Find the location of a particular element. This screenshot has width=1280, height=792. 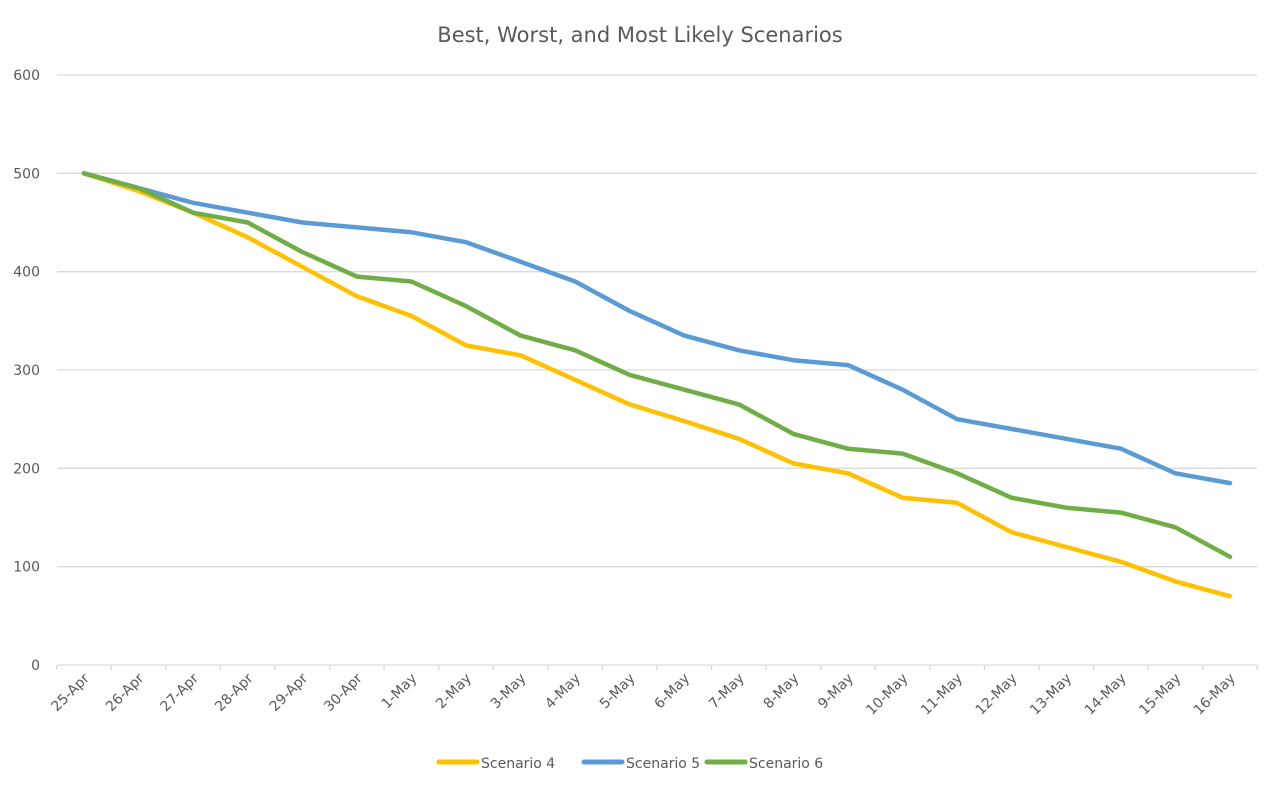

x-tick-label: 6-May is located at coordinates (672, 692).